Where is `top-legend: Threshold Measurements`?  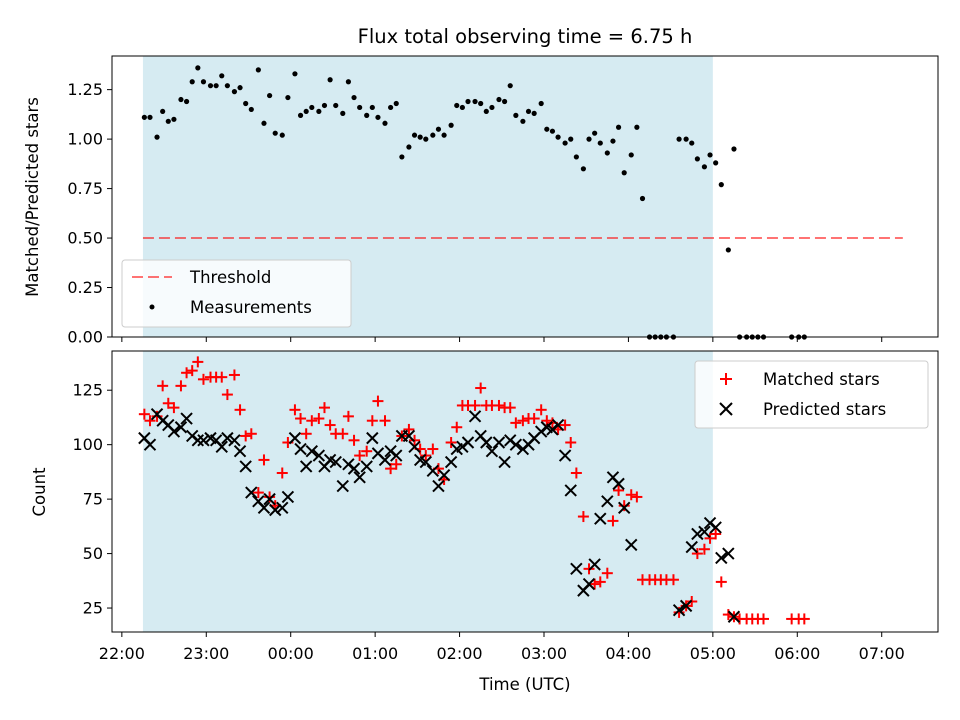
top-legend: Threshold Measurements is located at coordinates (236, 293).